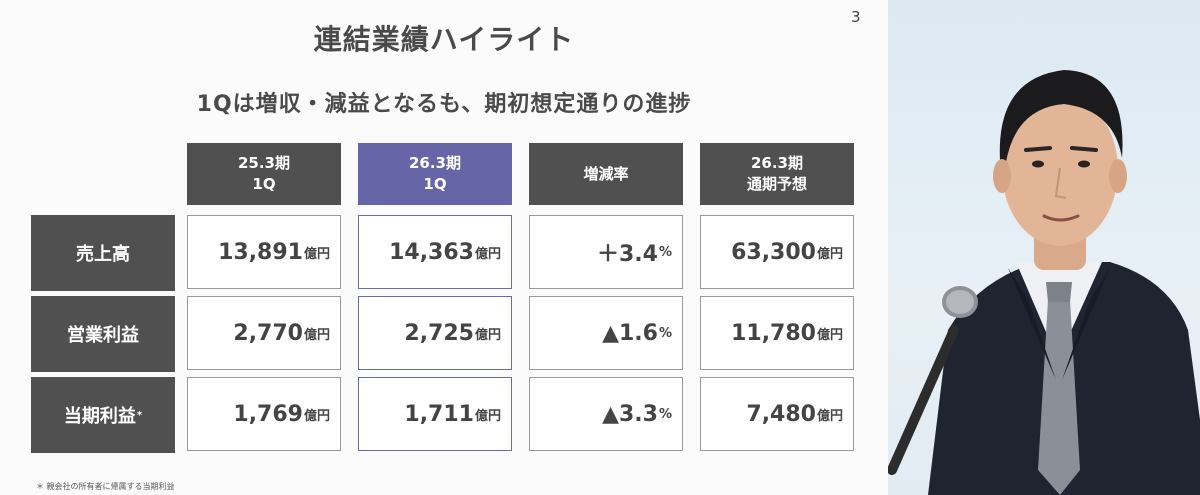 The height and width of the screenshot is (495, 1200). I want to click on cell-value: ▲3.3, so click(630, 414).